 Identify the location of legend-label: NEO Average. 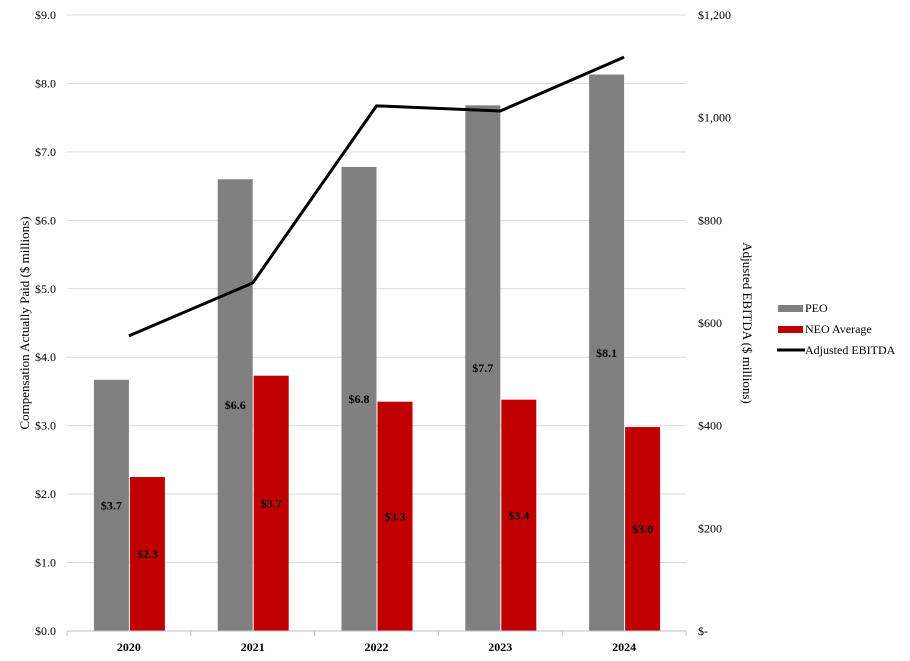
(838, 329).